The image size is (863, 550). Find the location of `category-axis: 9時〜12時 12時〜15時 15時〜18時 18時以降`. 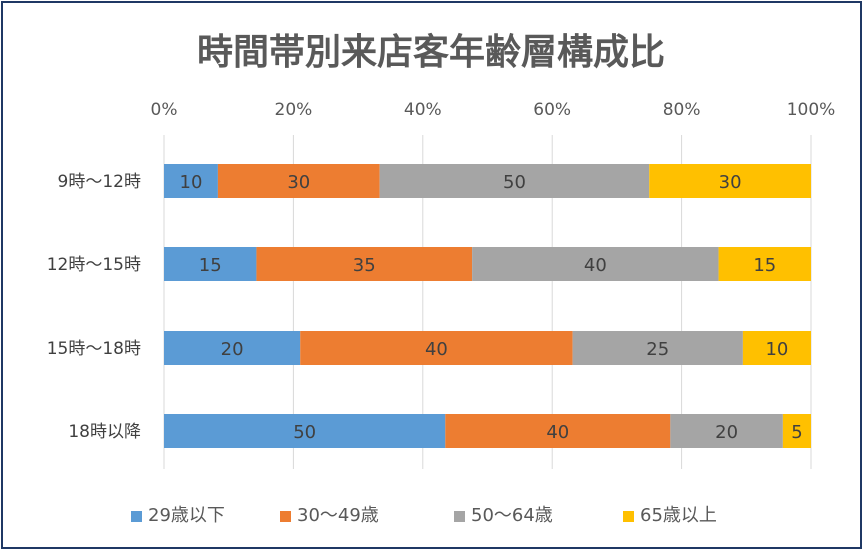

category-axis: 9時〜12時 12時〜15時 15時〜18時 18時以降 is located at coordinates (94, 307).